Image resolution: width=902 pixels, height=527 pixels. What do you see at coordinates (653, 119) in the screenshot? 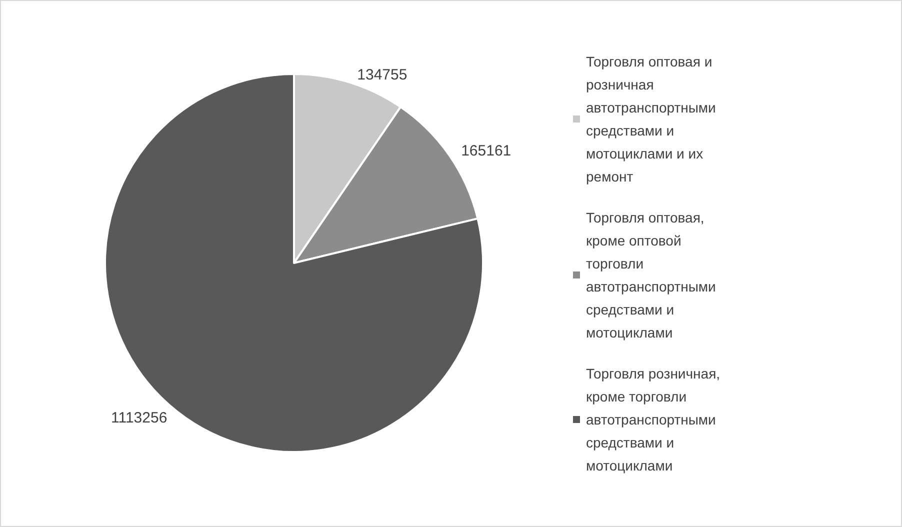
I see `legend-label: Торговля оптовая и розничная автотранспортными средствами и мотоциклами и их ремонт` at bounding box center [653, 119].